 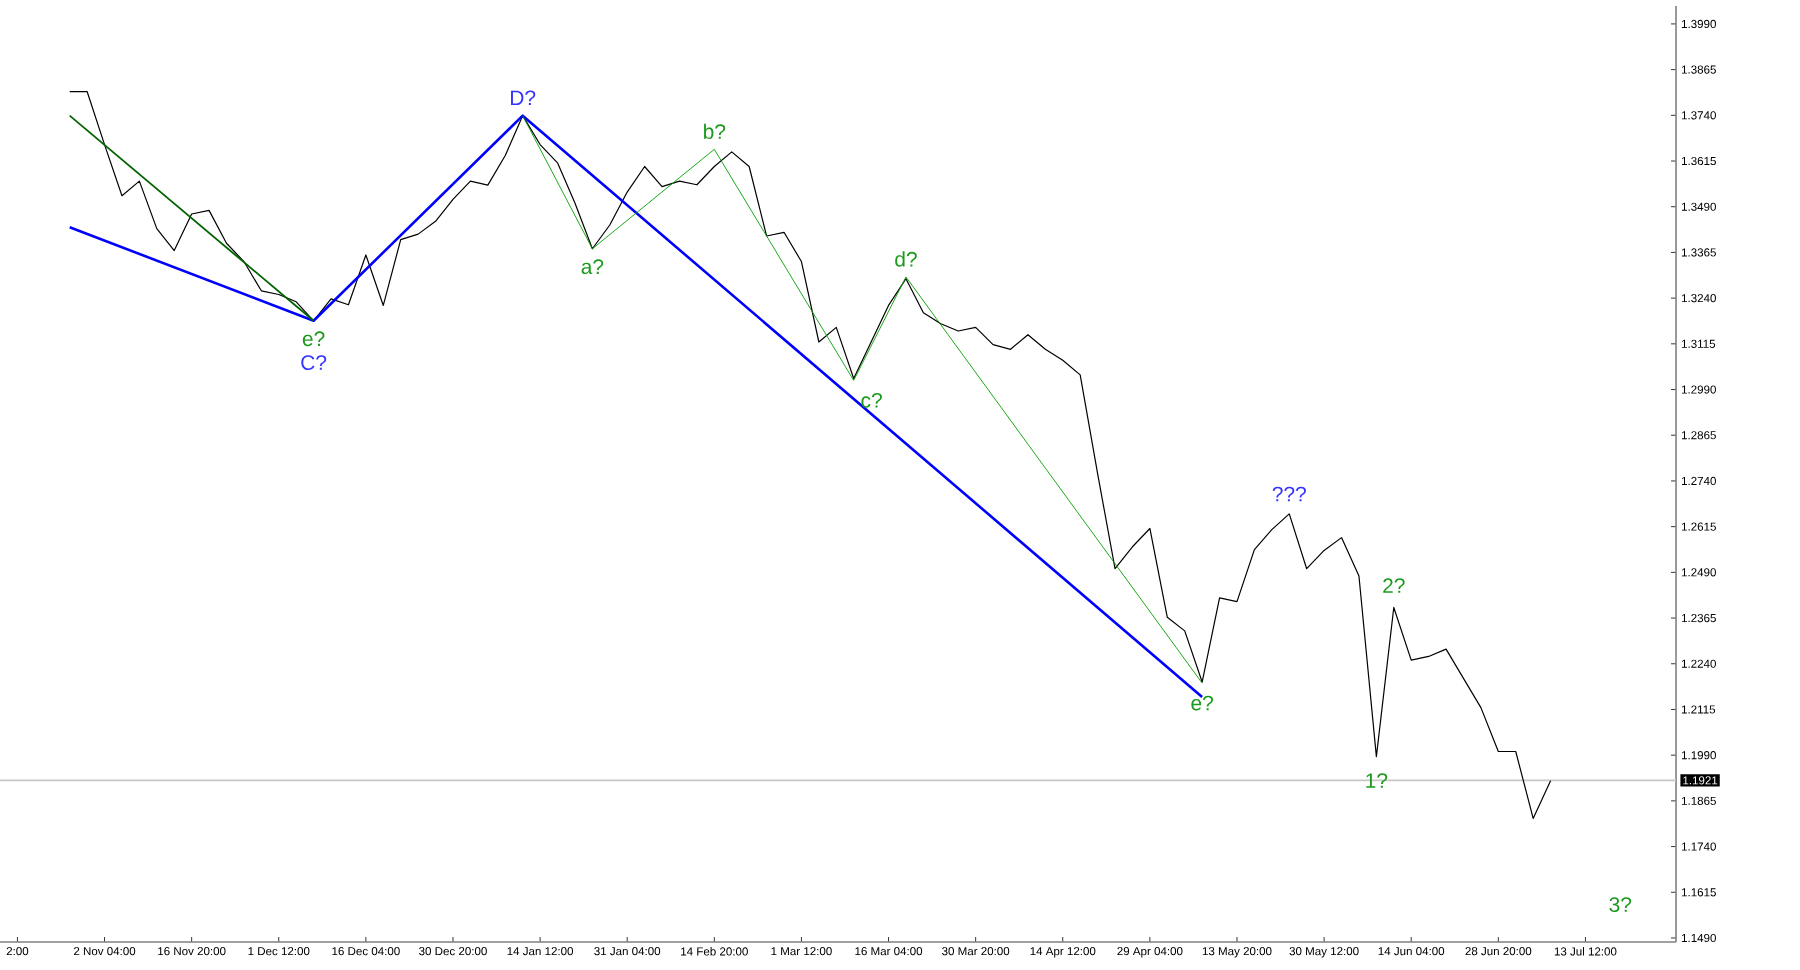 I want to click on annotation: ???, so click(x=1289, y=494).